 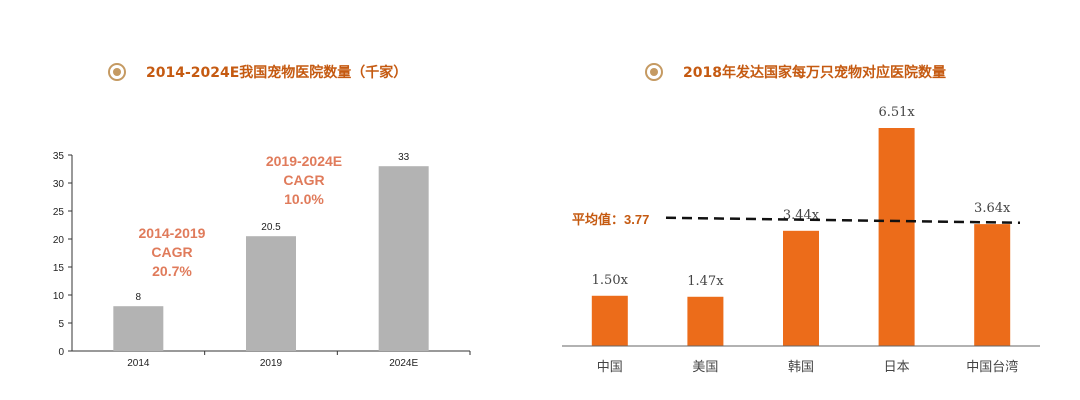 What do you see at coordinates (992, 367) in the screenshot?
I see `right-x-category-label: 中国台湾` at bounding box center [992, 367].